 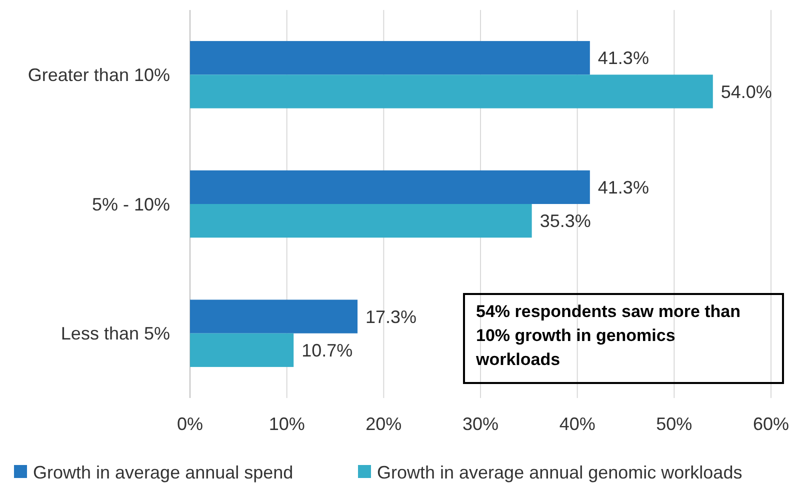 I want to click on y-tick-label: 5% - 10%, so click(x=131, y=204).